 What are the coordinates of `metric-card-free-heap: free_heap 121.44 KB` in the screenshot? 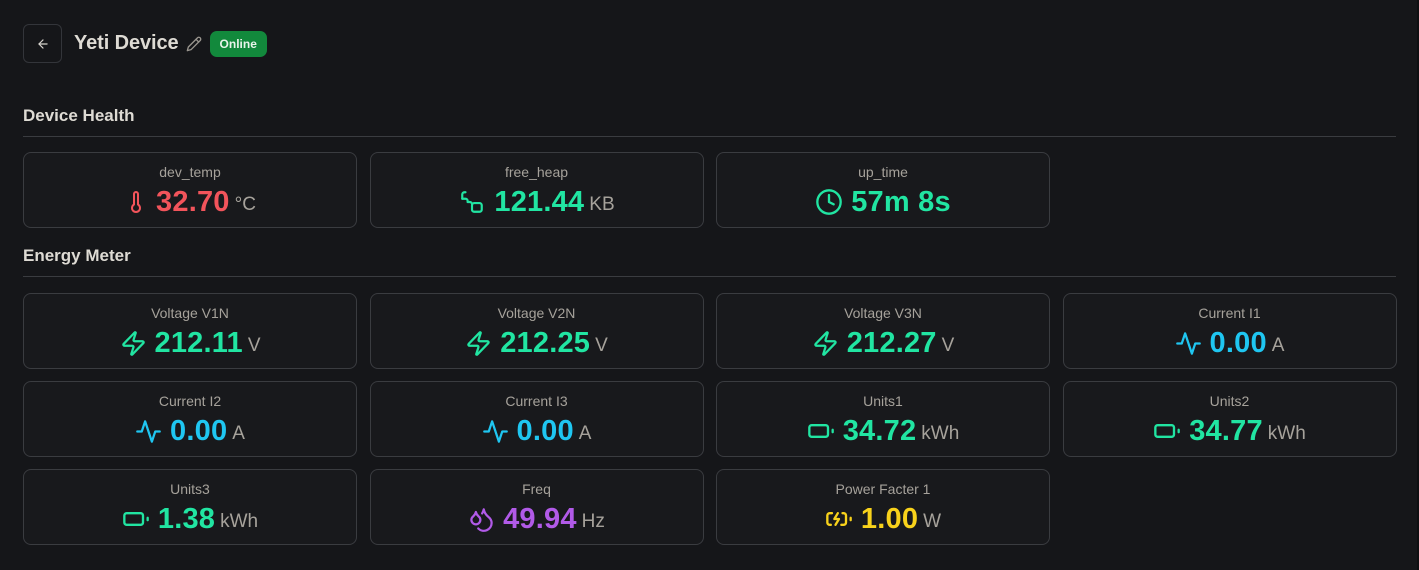 It's located at (536, 190).